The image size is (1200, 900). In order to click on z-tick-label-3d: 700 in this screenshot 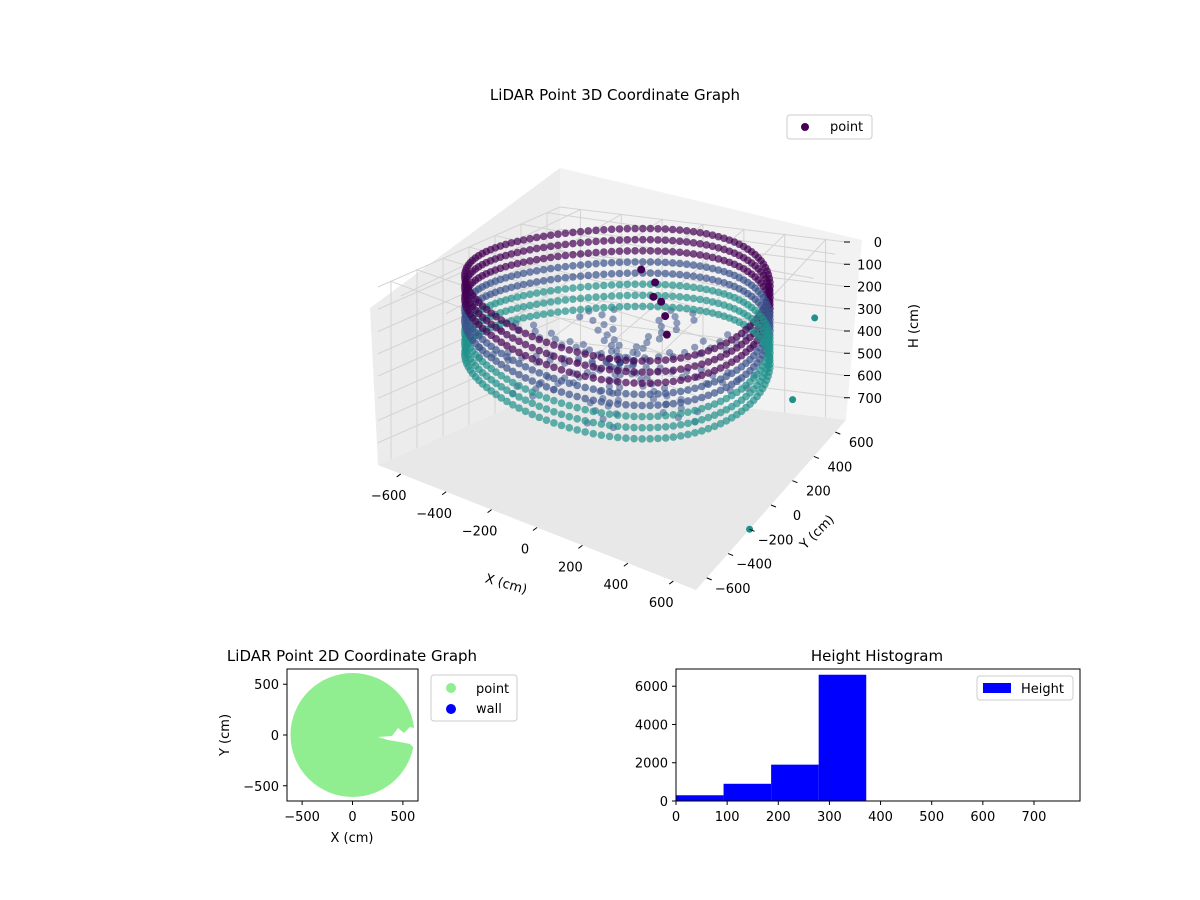, I will do `click(869, 399)`.